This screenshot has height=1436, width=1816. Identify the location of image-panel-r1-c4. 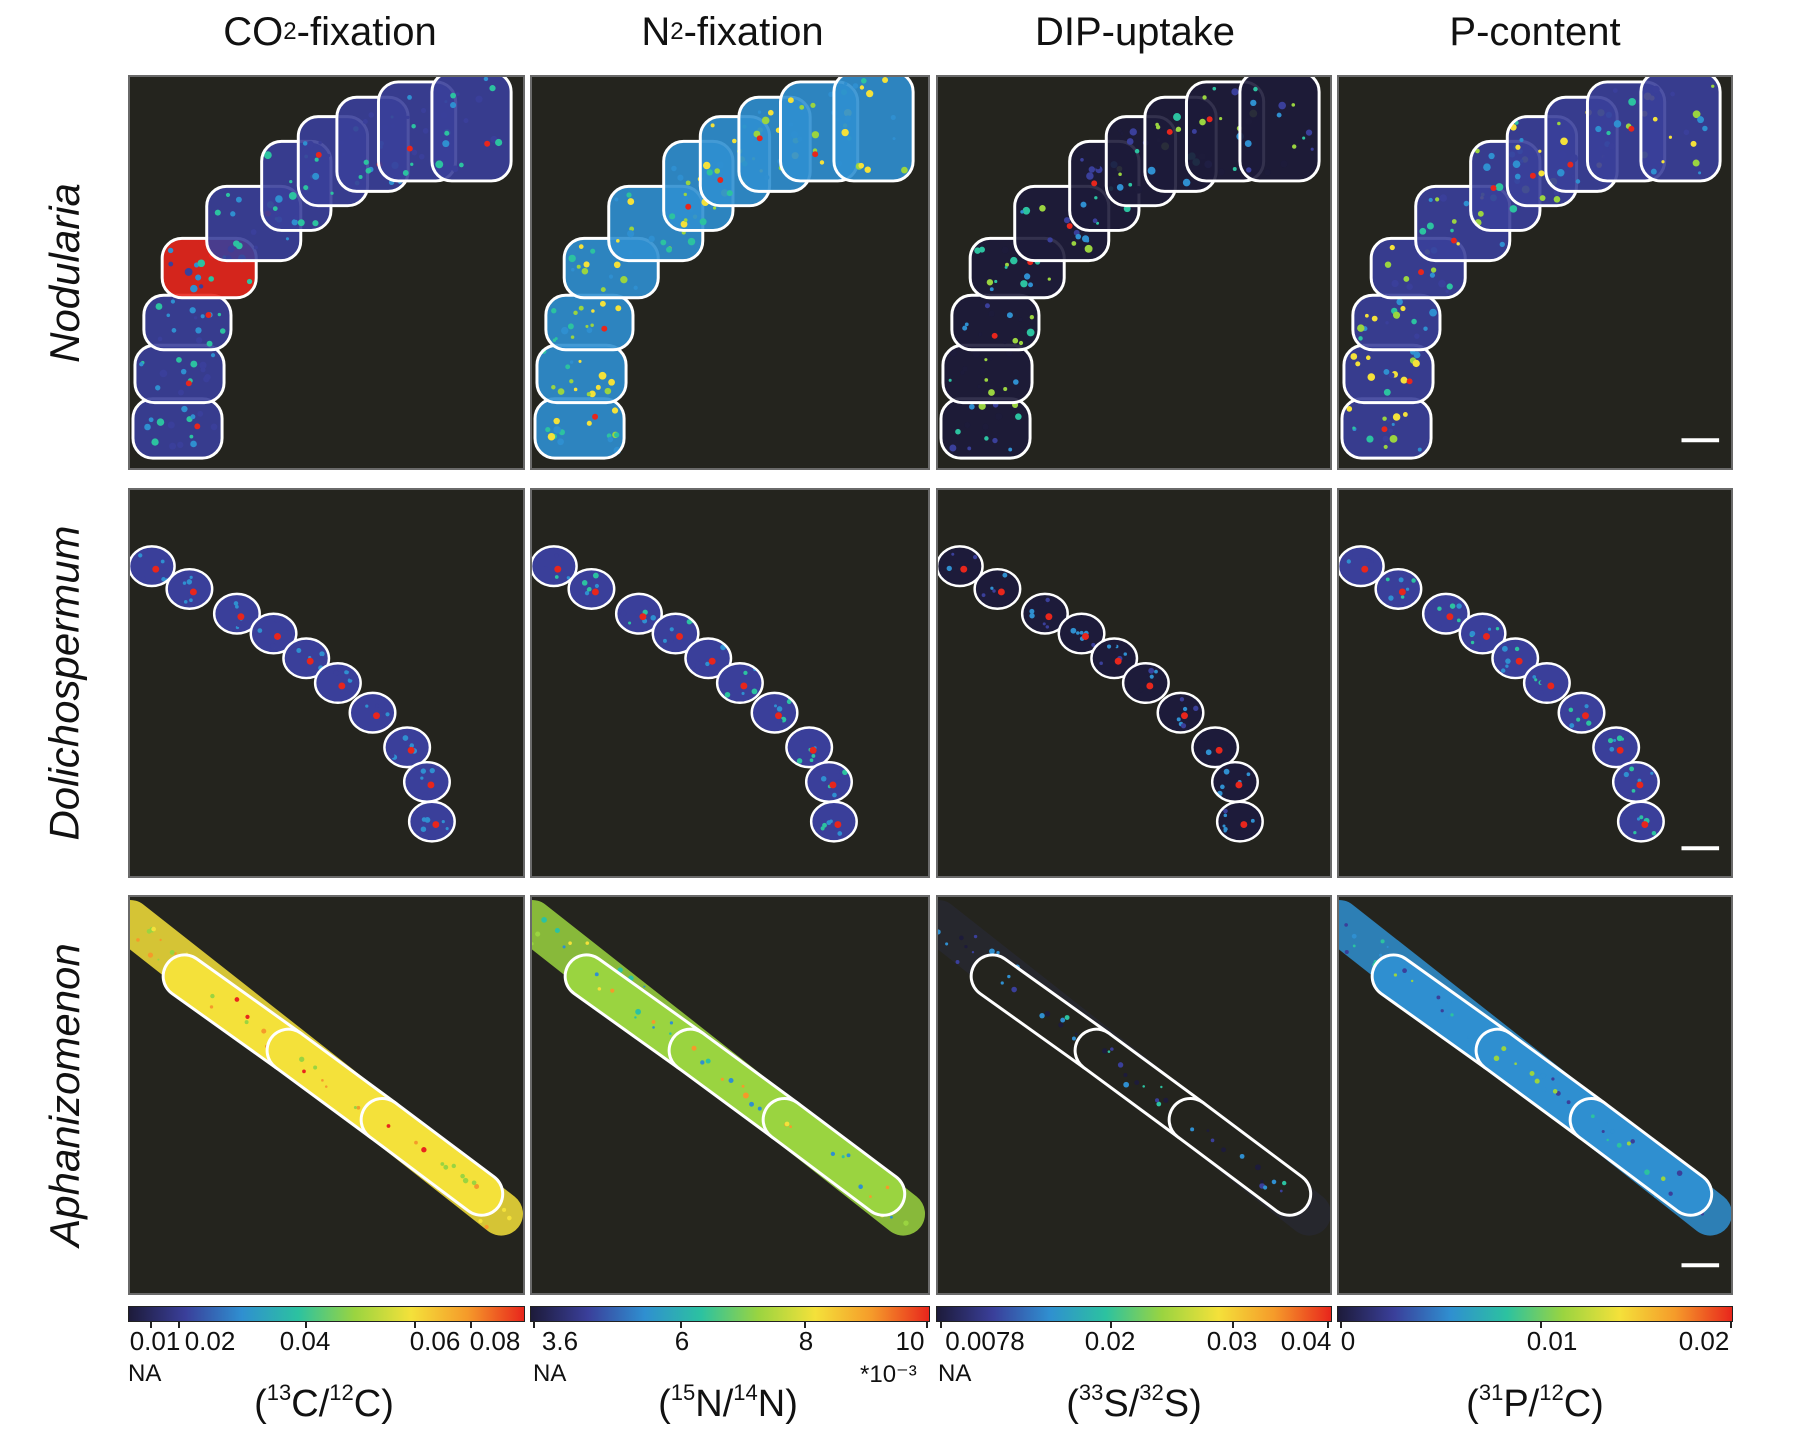
(1535, 272).